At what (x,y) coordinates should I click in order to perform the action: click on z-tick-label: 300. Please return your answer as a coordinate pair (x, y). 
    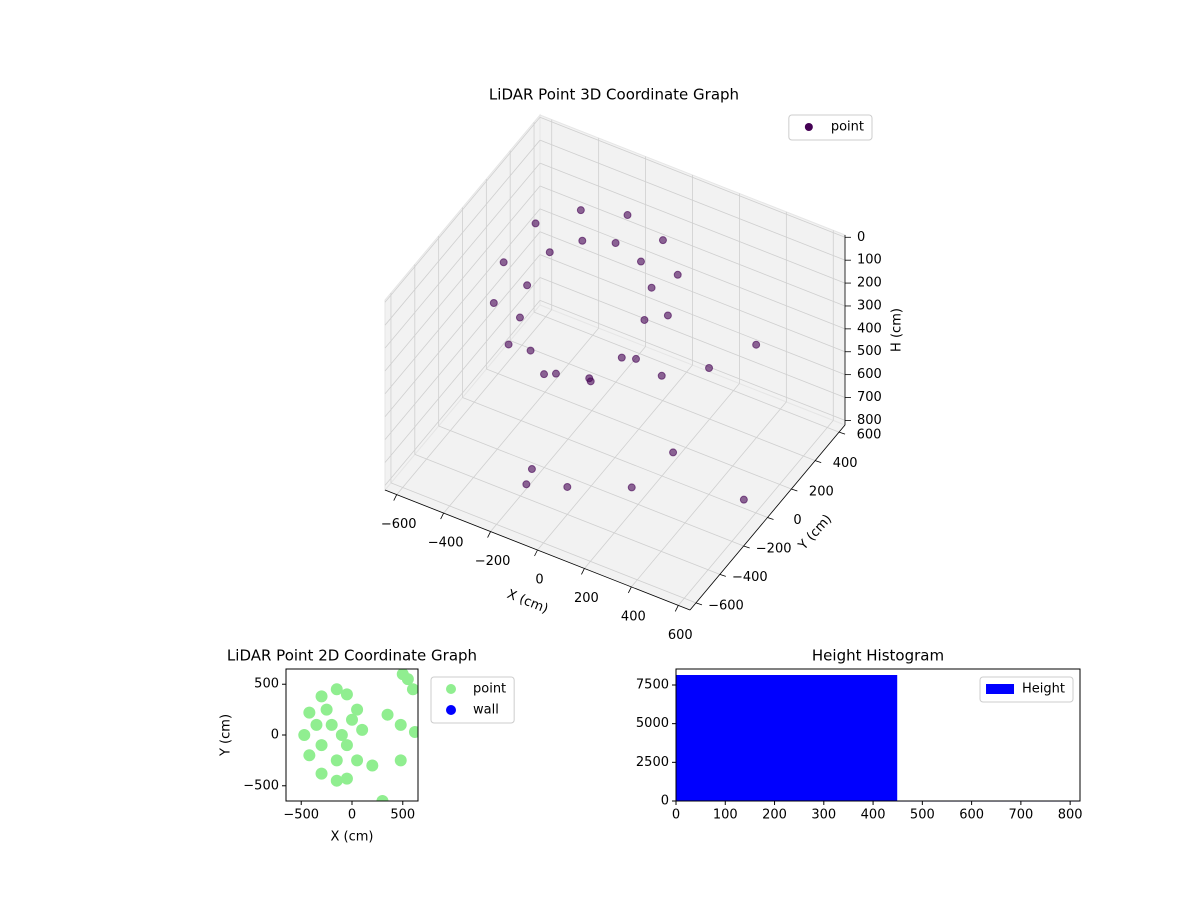
    Looking at the image, I should click on (869, 305).